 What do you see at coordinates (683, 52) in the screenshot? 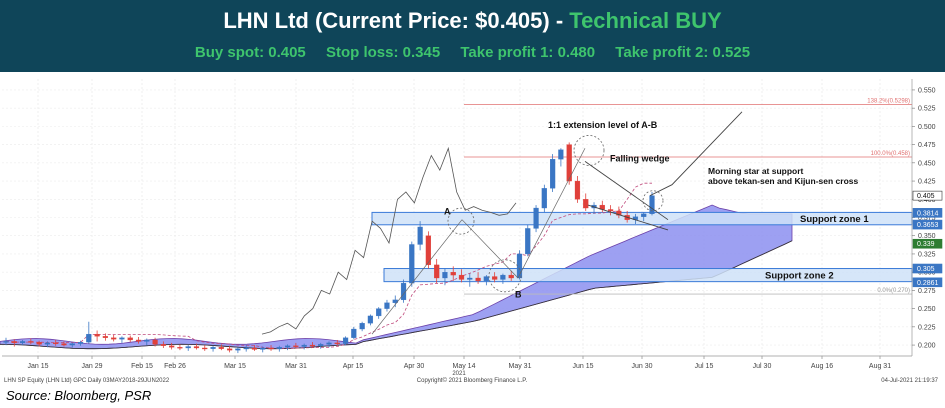
I see `take-profit-2: Take profit 2: 0.525` at bounding box center [683, 52].